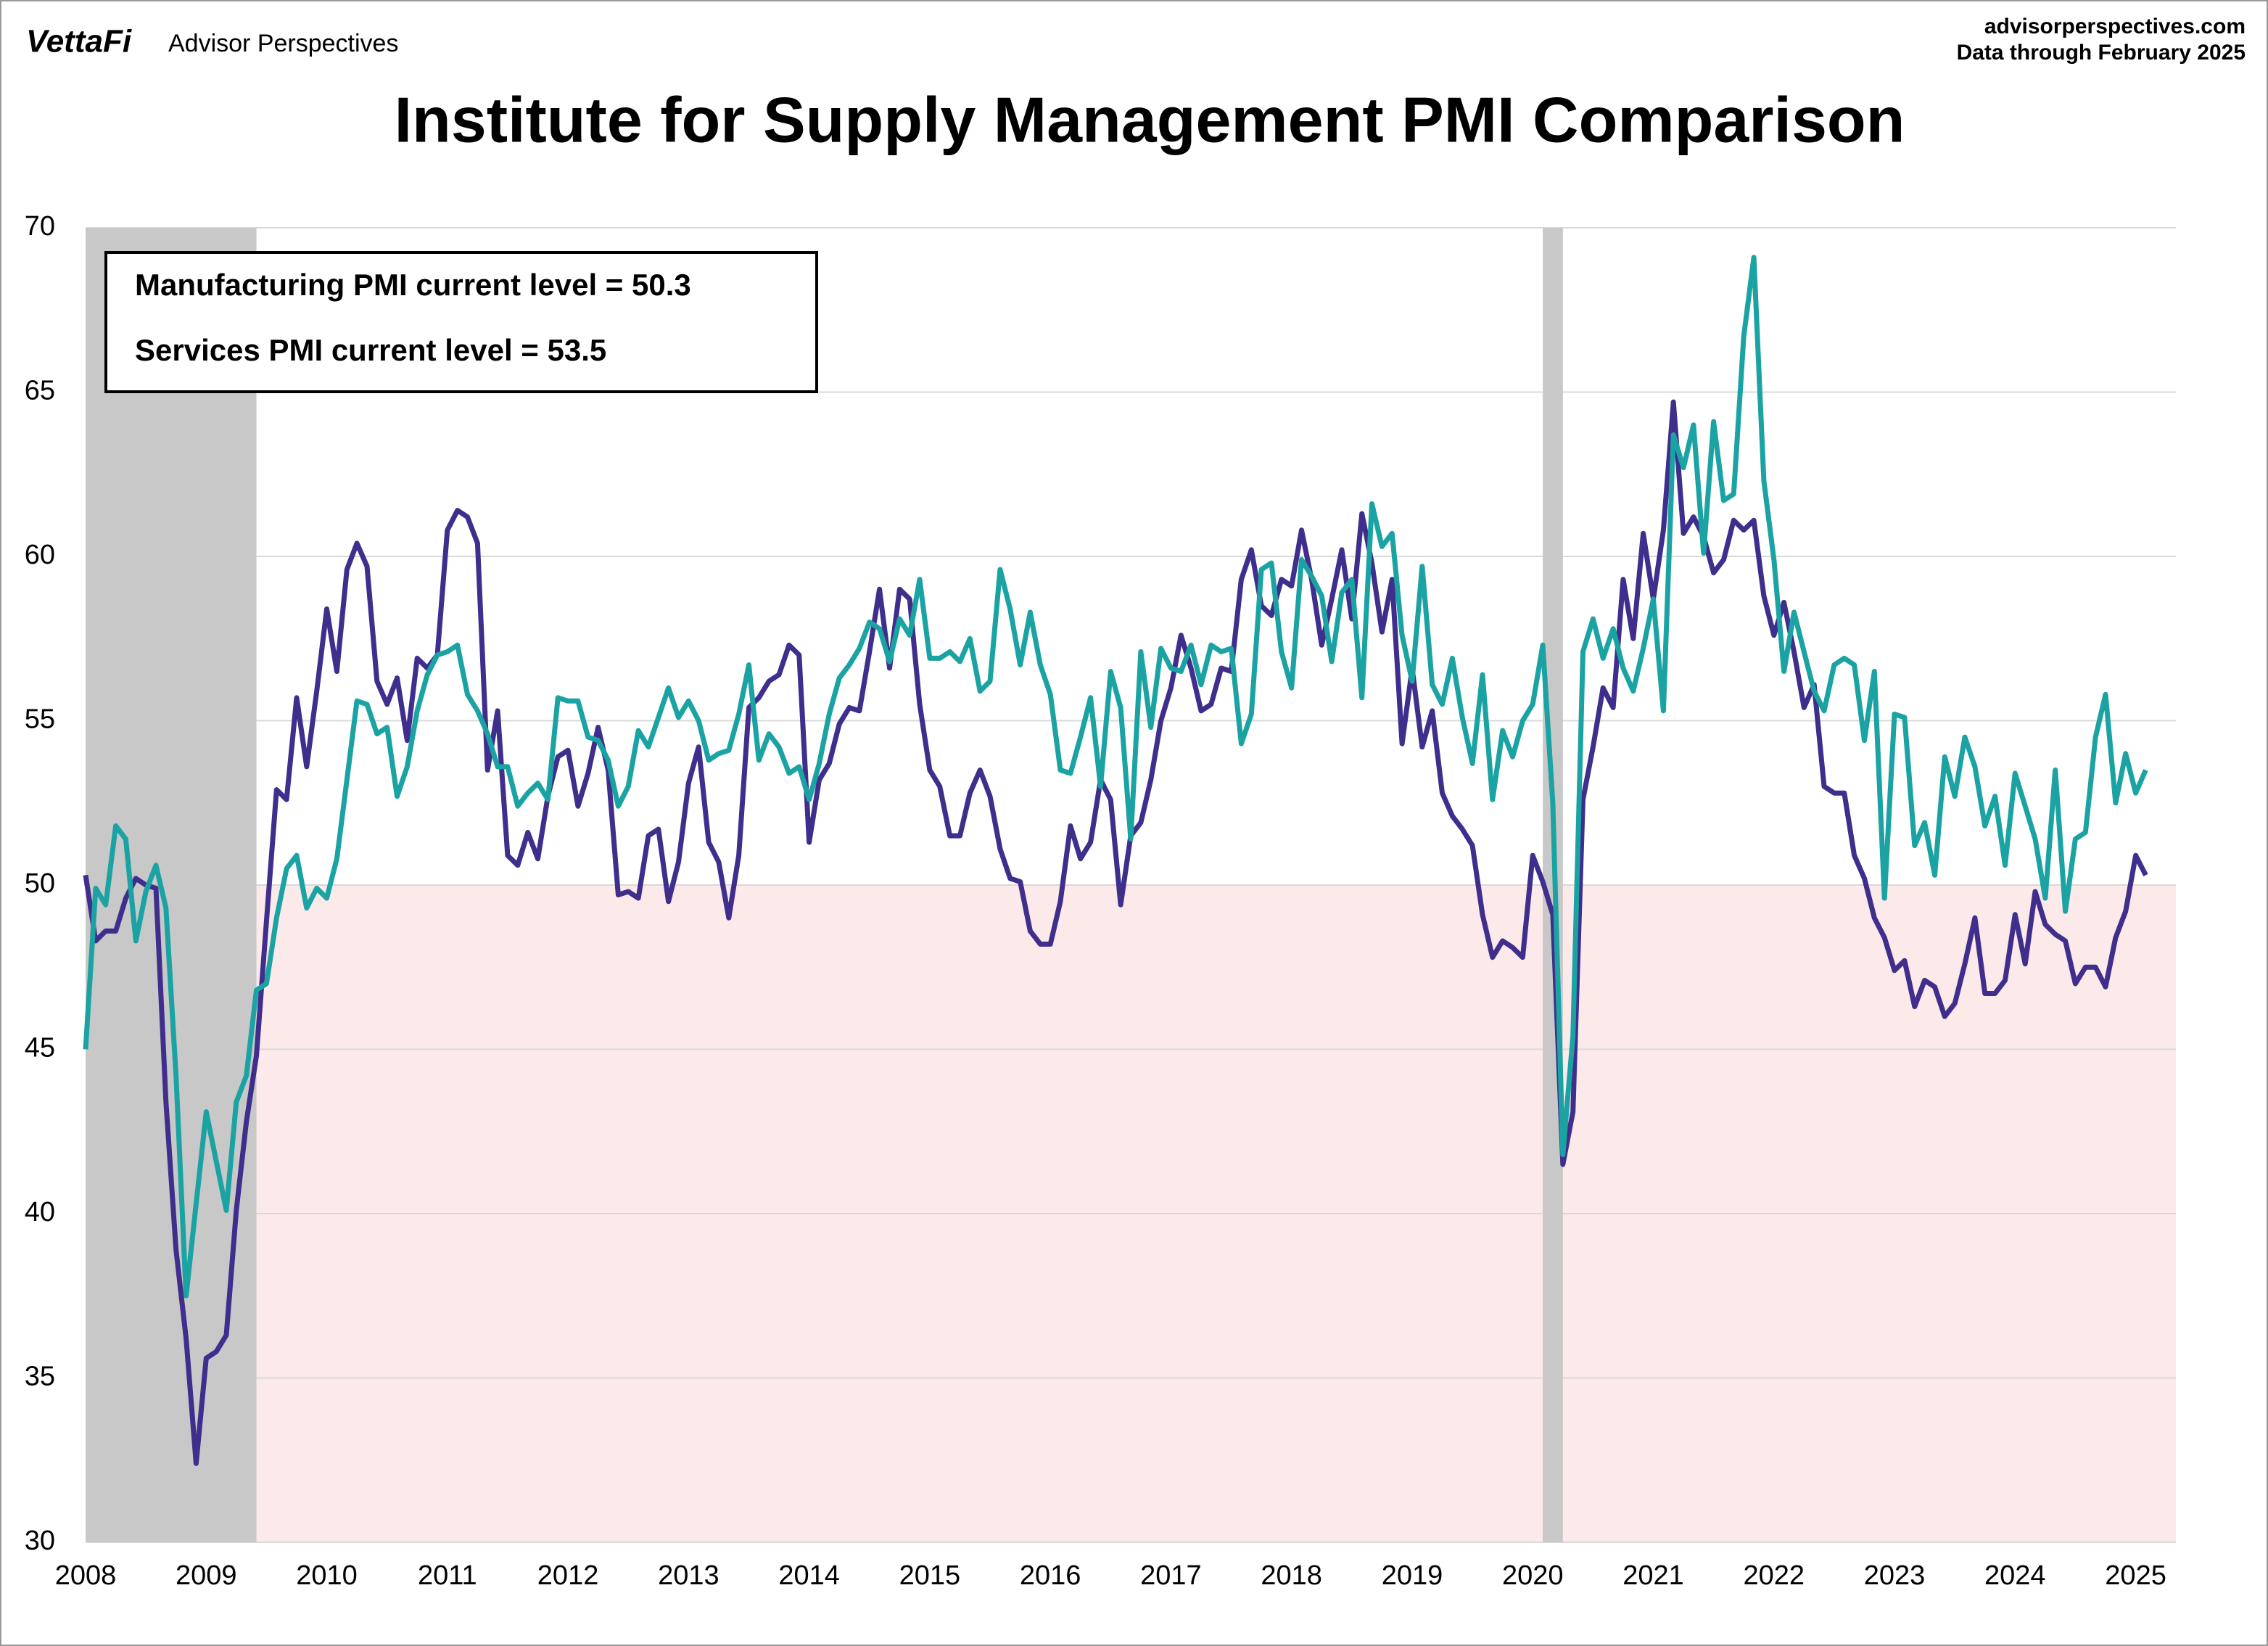 Image resolution: width=2268 pixels, height=1646 pixels. What do you see at coordinates (1533, 1575) in the screenshot?
I see `x-tick-label: 2020` at bounding box center [1533, 1575].